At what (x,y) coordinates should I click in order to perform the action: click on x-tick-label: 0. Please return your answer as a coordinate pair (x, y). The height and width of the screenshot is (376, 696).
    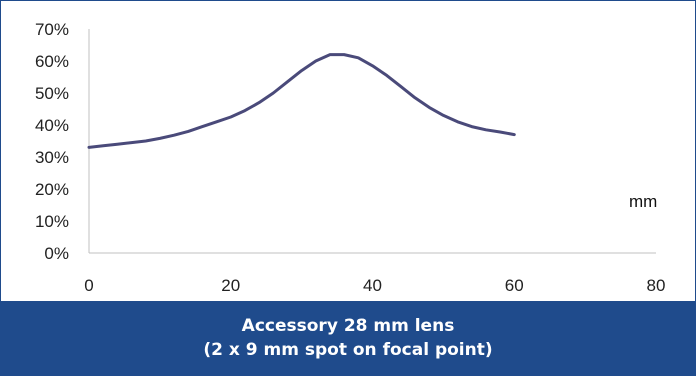
    Looking at the image, I should click on (88, 285).